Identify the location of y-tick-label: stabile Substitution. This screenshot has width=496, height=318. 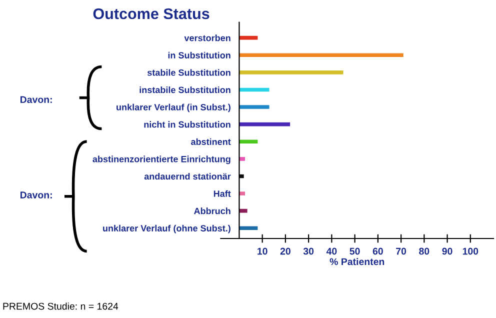
(188, 72).